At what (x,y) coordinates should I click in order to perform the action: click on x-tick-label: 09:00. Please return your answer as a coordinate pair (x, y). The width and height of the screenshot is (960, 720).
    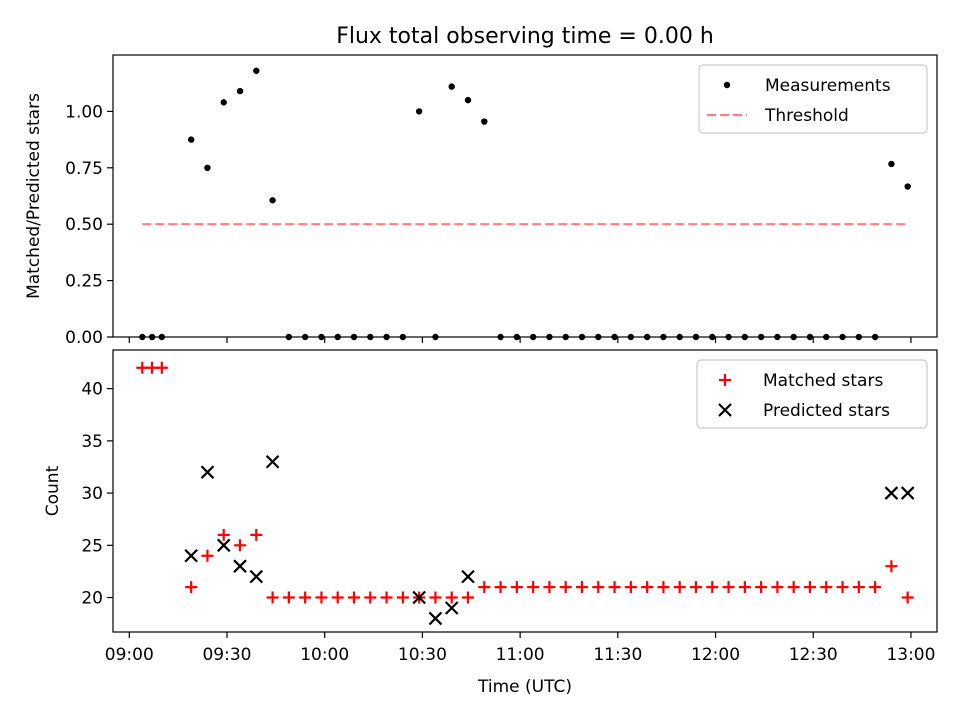
    Looking at the image, I should click on (129, 655).